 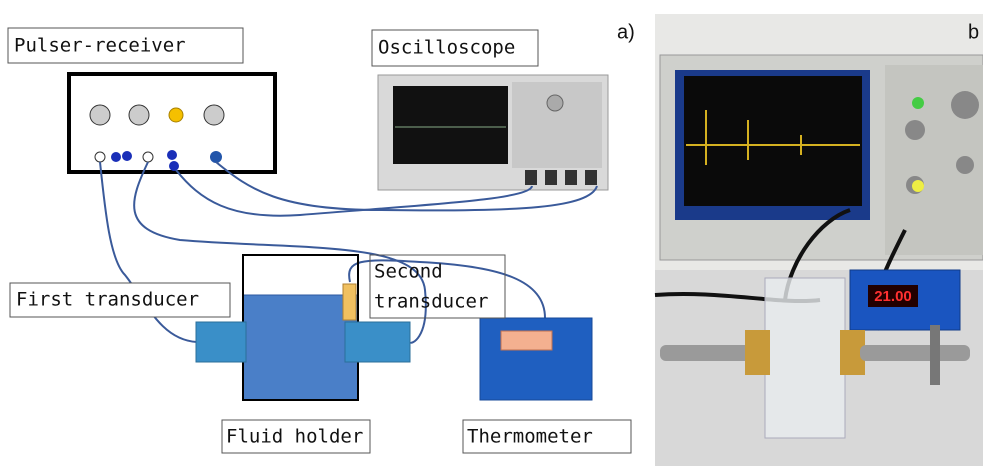 I want to click on thermometer-readout: 21.00, so click(x=893, y=296).